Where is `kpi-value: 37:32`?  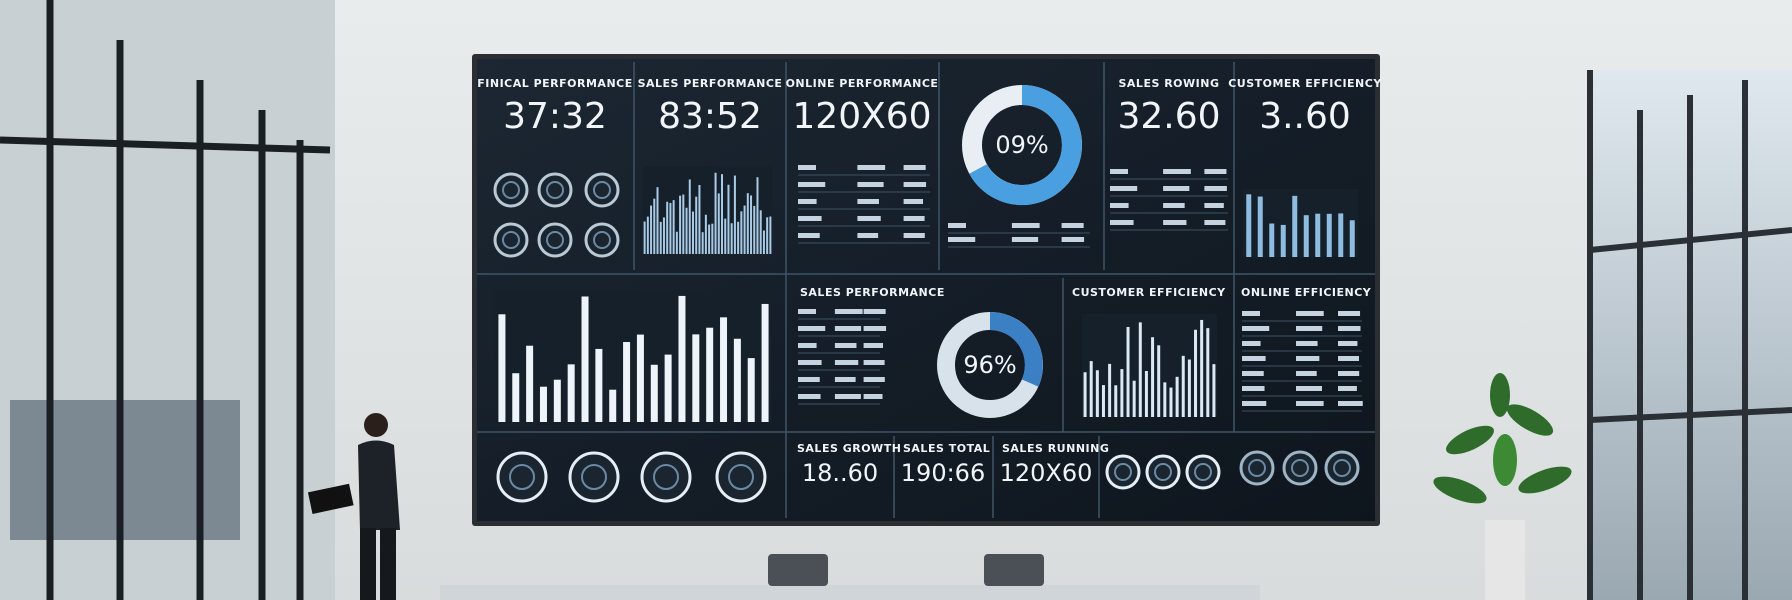 kpi-value: 37:32 is located at coordinates (555, 116).